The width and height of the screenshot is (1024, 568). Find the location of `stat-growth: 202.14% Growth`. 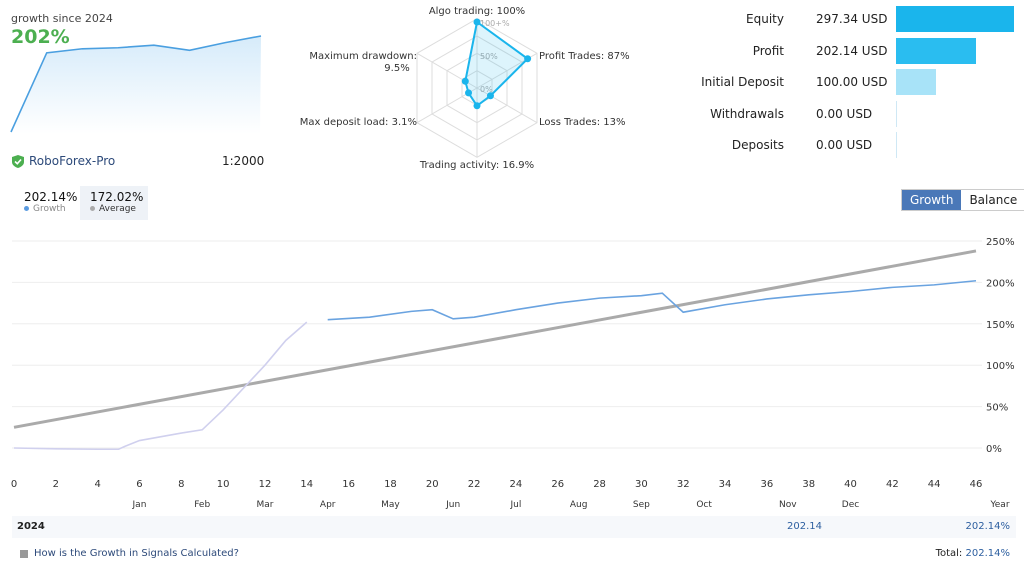

stat-growth: 202.14% Growth is located at coordinates (46, 203).